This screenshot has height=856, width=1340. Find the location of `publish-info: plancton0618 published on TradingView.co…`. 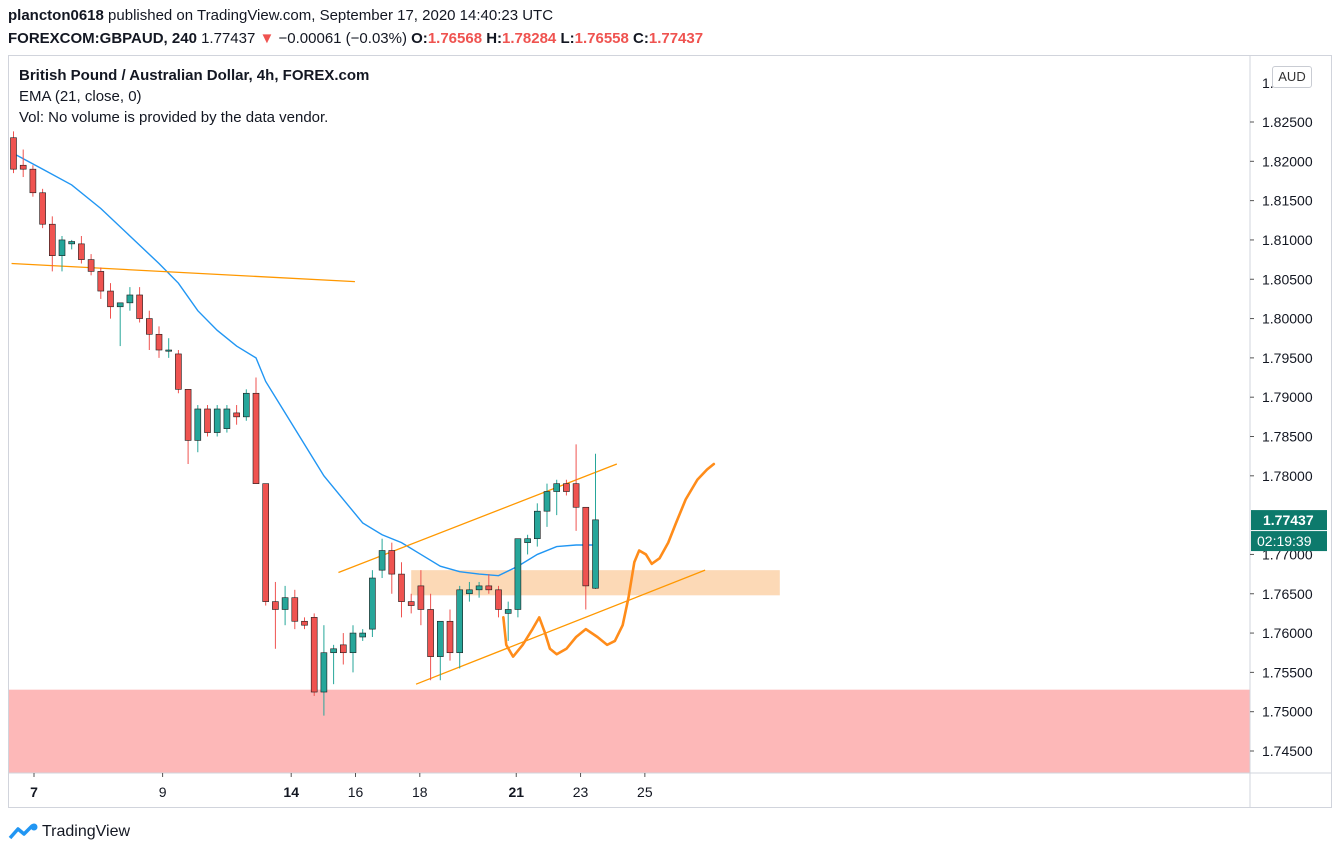

publish-info: plancton0618 published on TradingView.co… is located at coordinates (280, 15).